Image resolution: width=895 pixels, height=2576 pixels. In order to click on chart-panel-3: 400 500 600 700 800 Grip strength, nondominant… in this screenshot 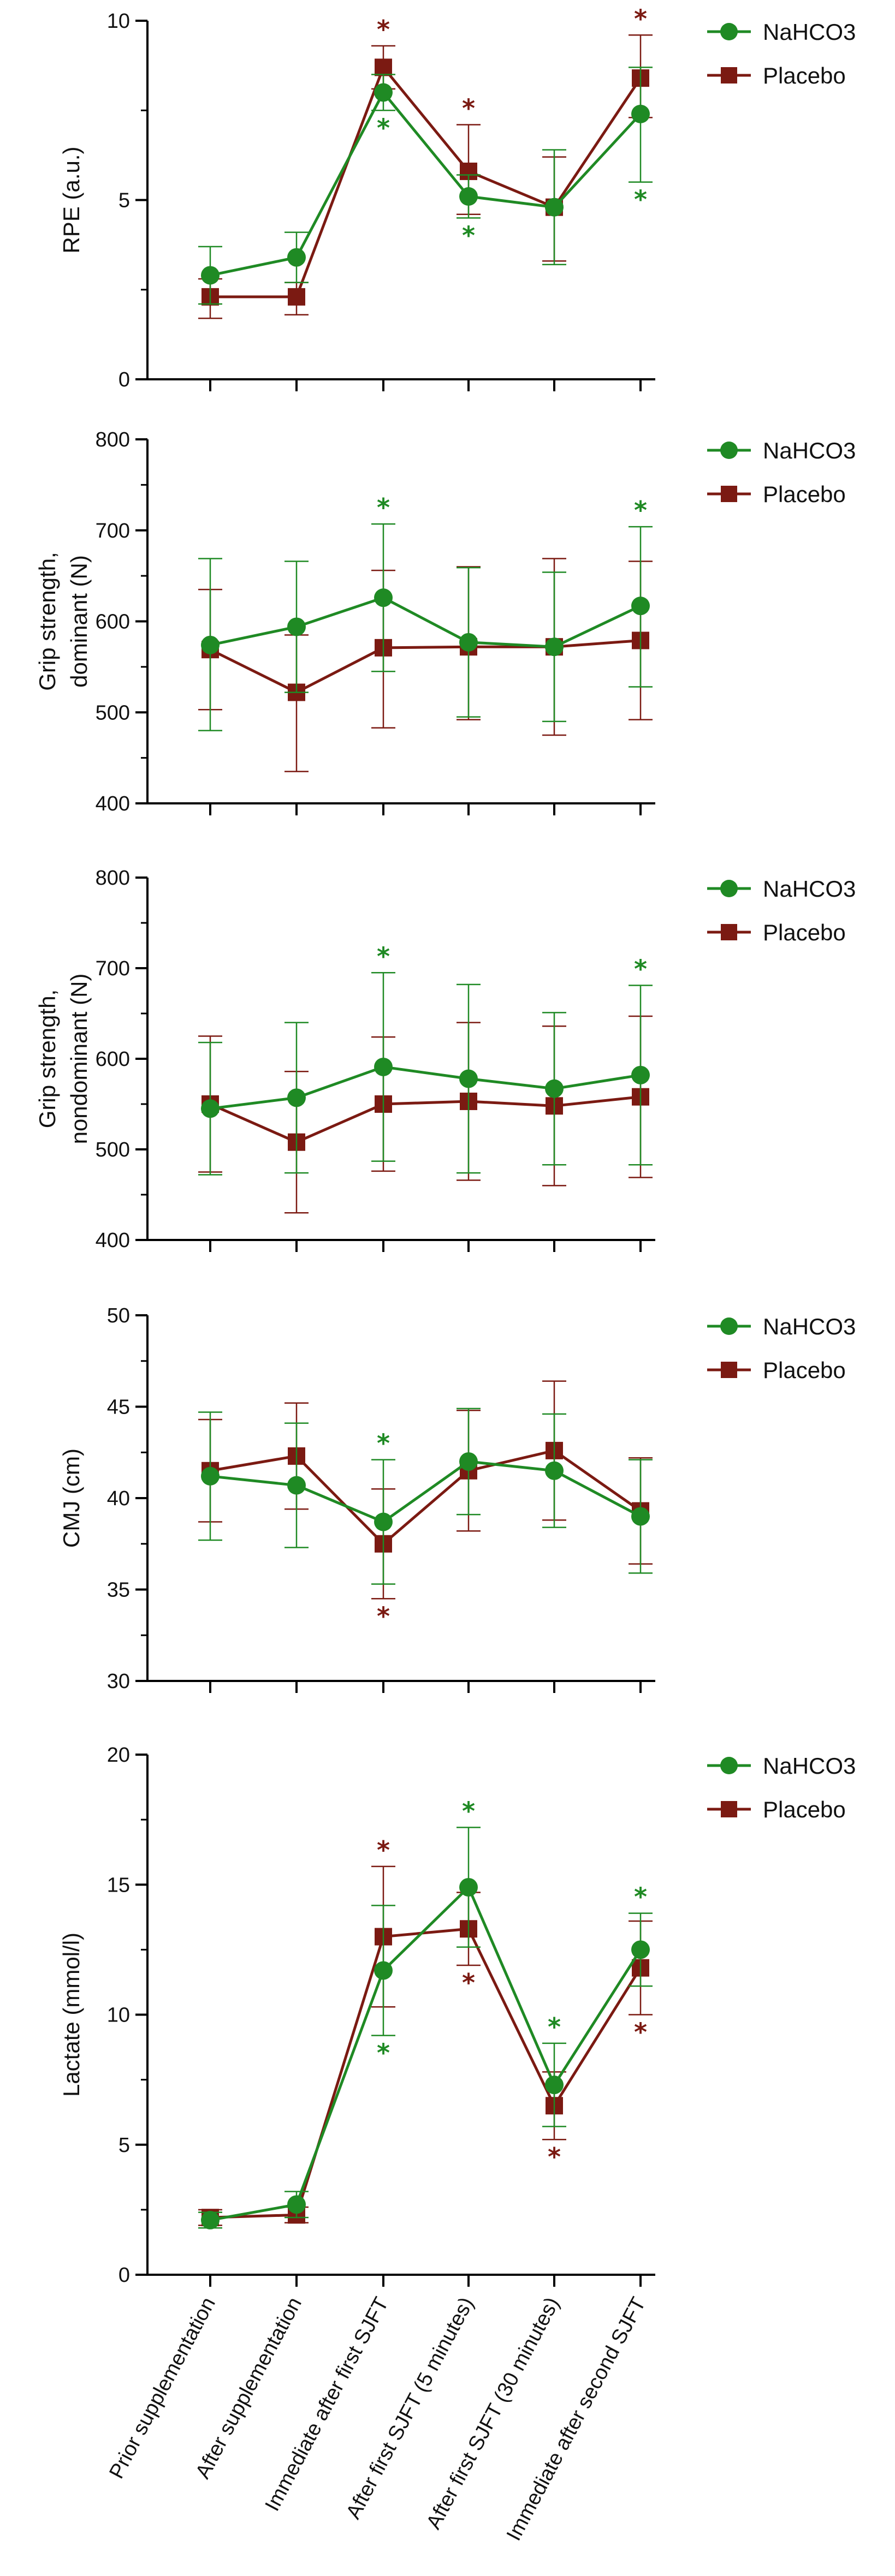, I will do `click(445, 1059)`.